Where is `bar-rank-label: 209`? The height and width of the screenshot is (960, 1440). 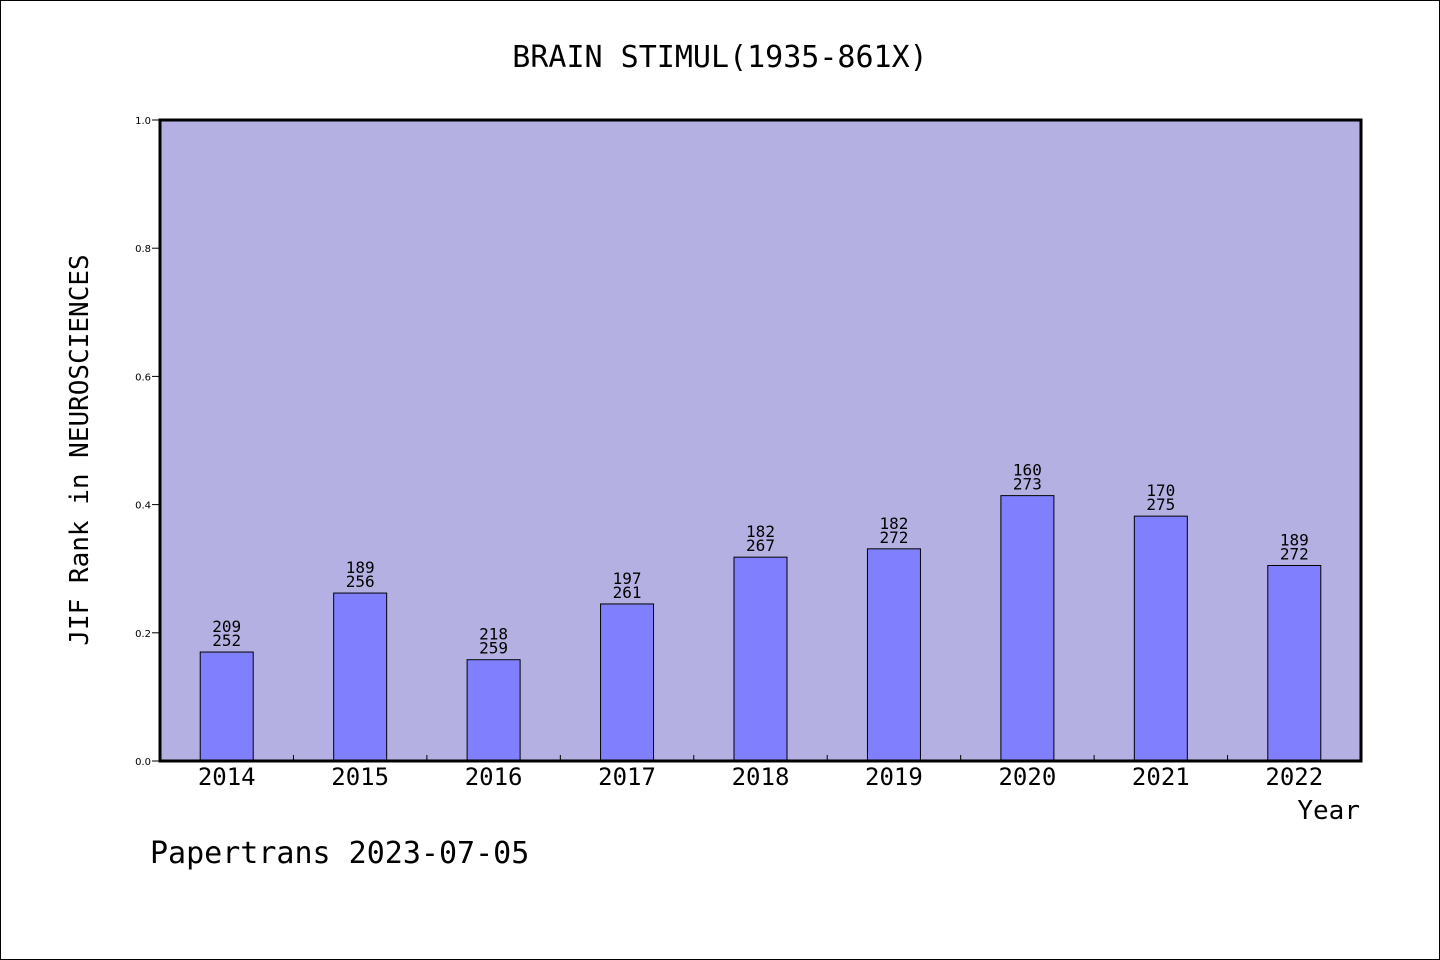
bar-rank-label: 209 is located at coordinates (226, 626).